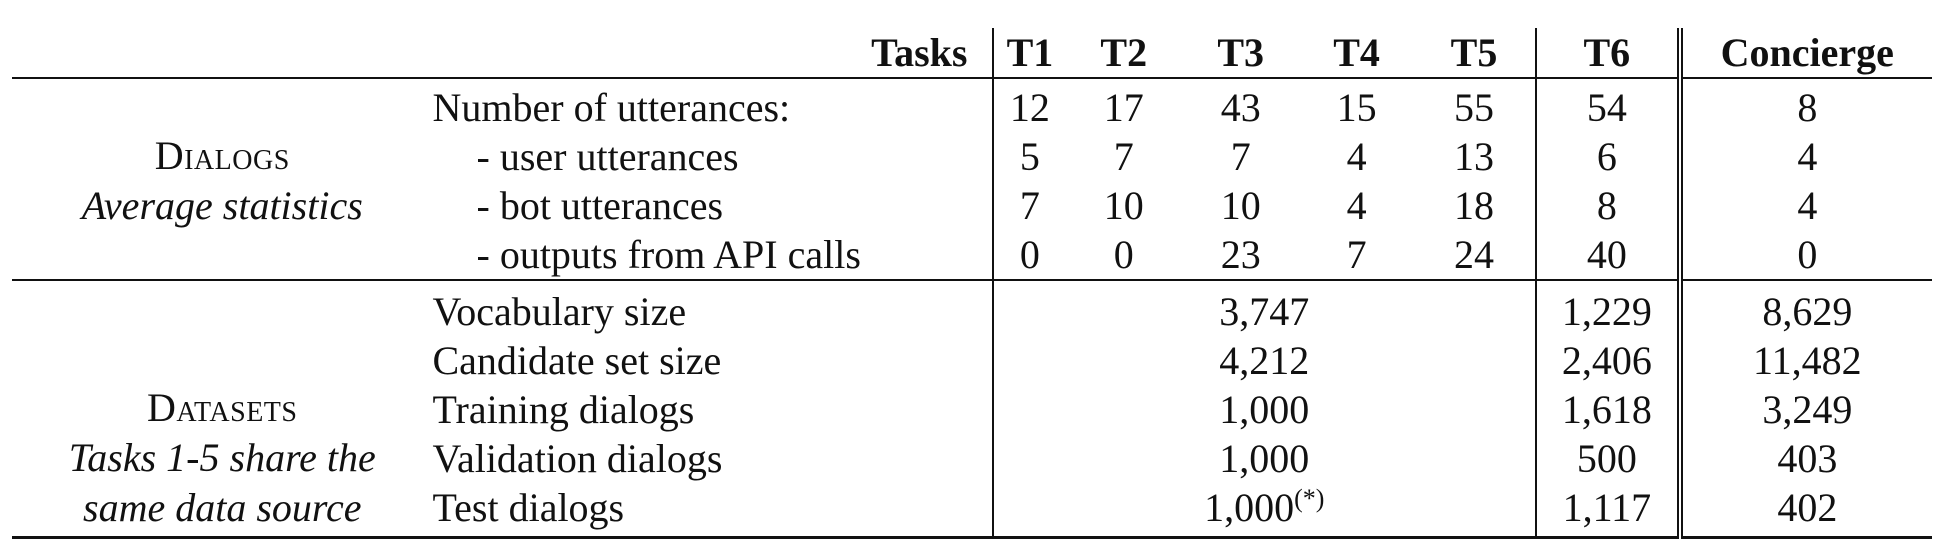 This screenshot has height=556, width=1948. I want to click on row-label: Training dialogs, so click(563, 409).